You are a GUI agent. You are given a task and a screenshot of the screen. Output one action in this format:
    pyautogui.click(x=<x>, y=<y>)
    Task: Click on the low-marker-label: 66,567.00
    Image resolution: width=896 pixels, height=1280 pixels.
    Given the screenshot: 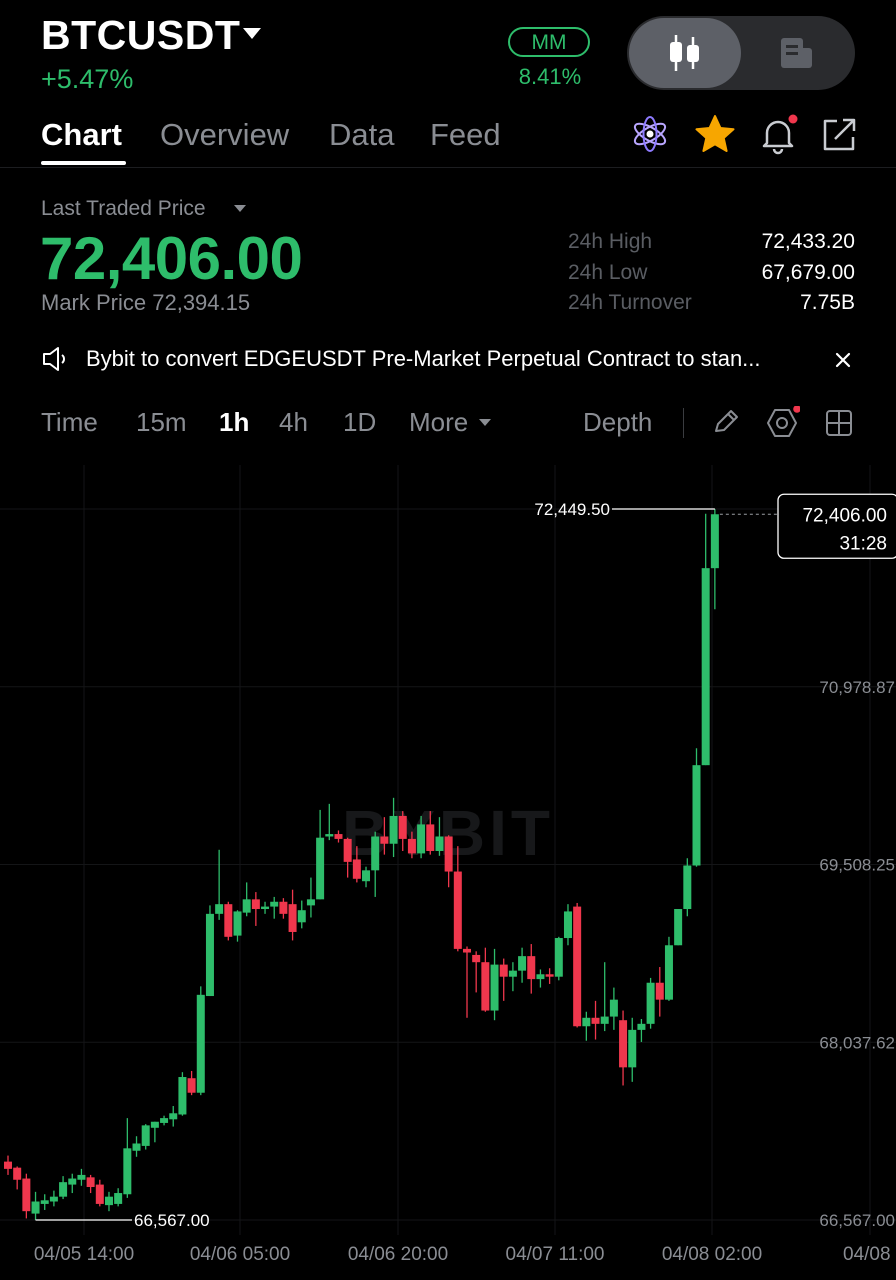 What is the action you would take?
    pyautogui.click(x=172, y=1220)
    